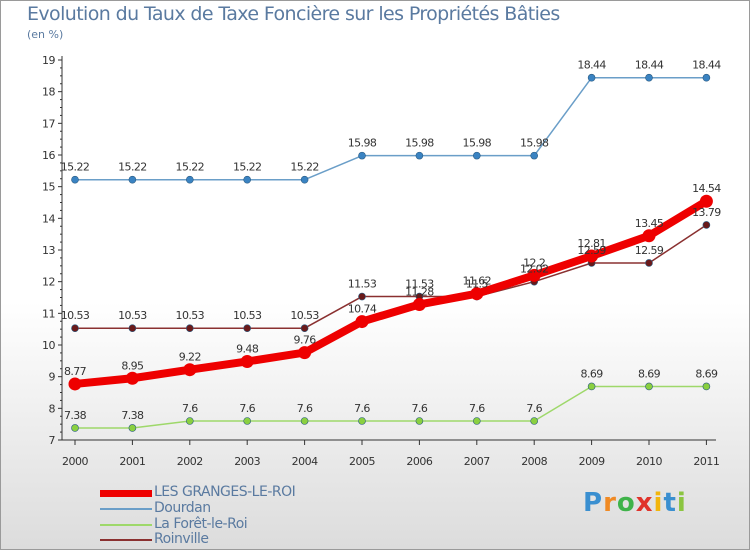 This screenshot has height=550, width=750. I want to click on x-tick-label: 2010, so click(649, 461).